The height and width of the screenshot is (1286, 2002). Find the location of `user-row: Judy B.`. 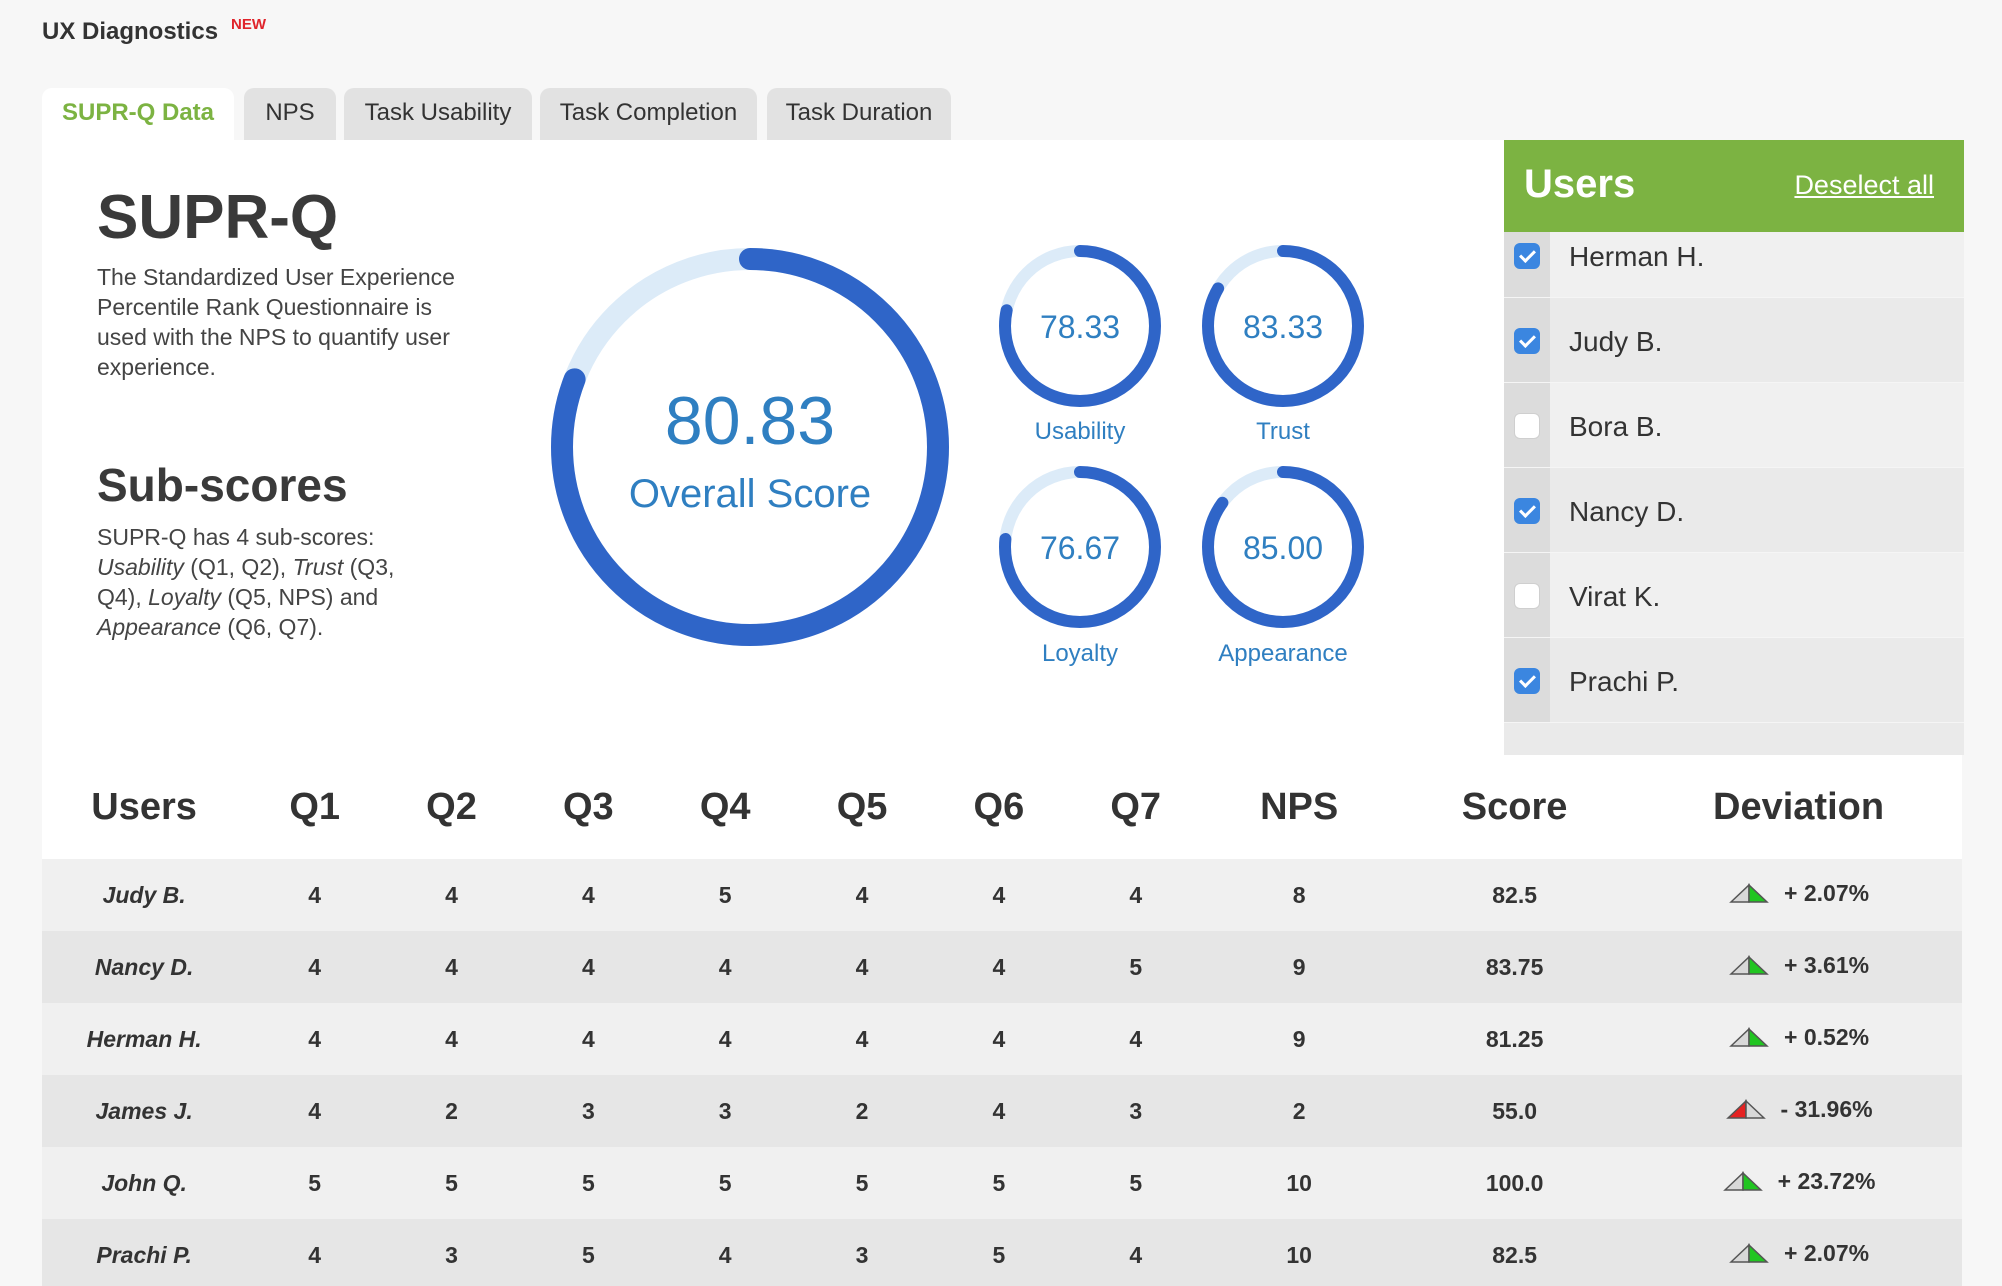

user-row: Judy B. is located at coordinates (1734, 340).